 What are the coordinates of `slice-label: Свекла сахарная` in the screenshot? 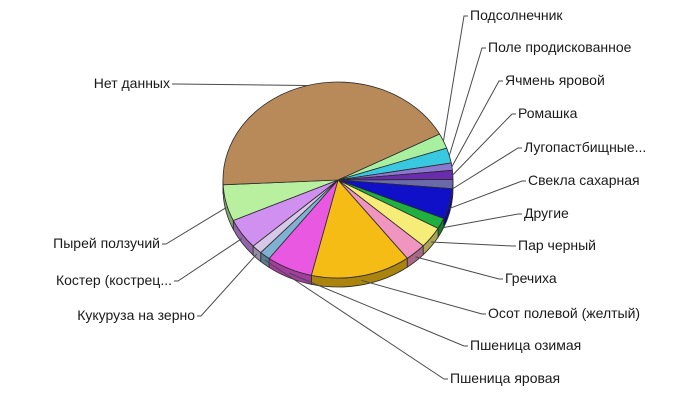 It's located at (584, 180).